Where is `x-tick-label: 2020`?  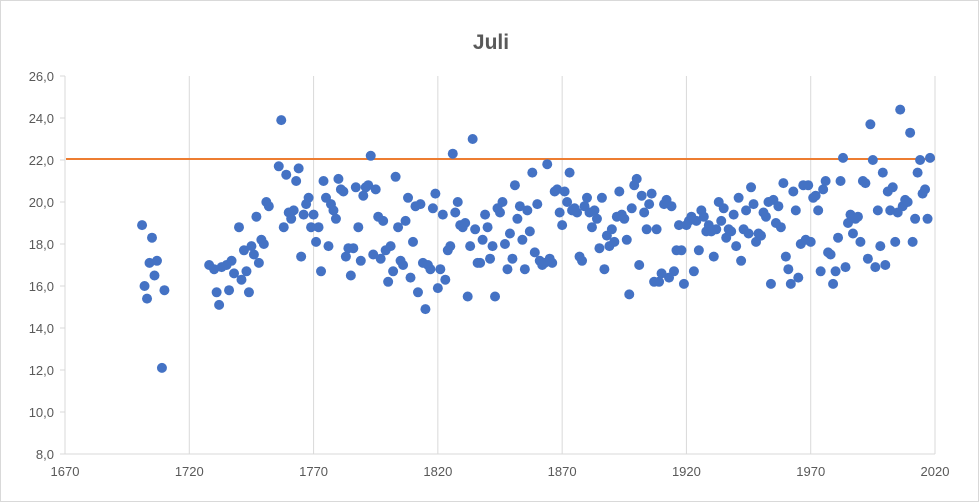
x-tick-label: 2020 is located at coordinates (935, 471).